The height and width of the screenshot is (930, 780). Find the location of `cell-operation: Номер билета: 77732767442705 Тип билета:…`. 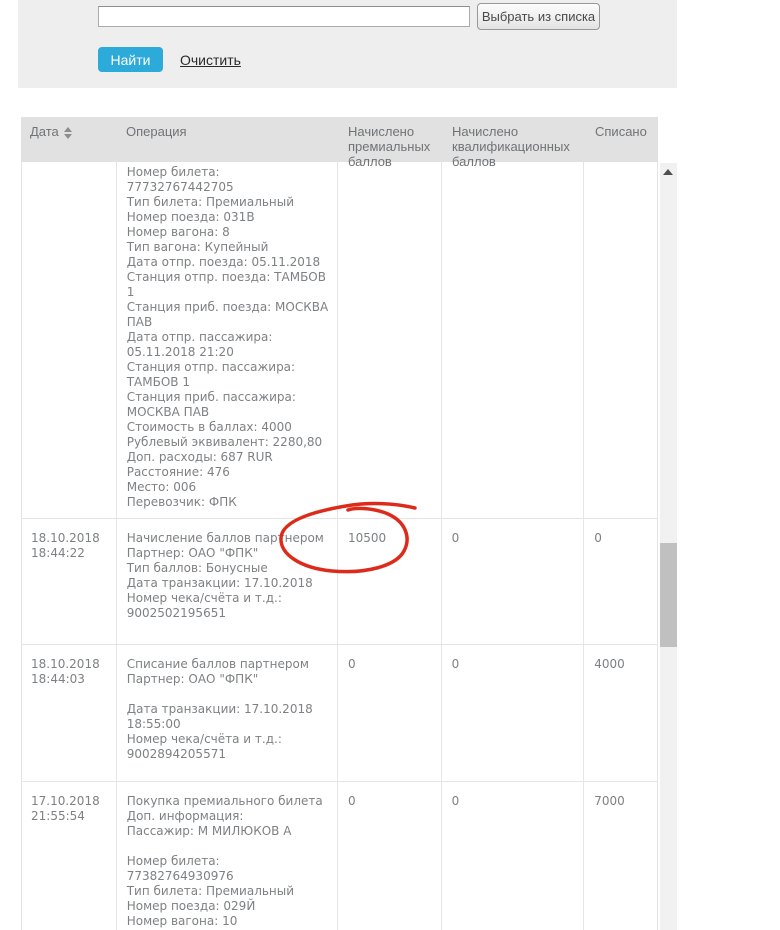

cell-operation: Номер билета: 77732767442705 Тип билета:… is located at coordinates (227, 340).